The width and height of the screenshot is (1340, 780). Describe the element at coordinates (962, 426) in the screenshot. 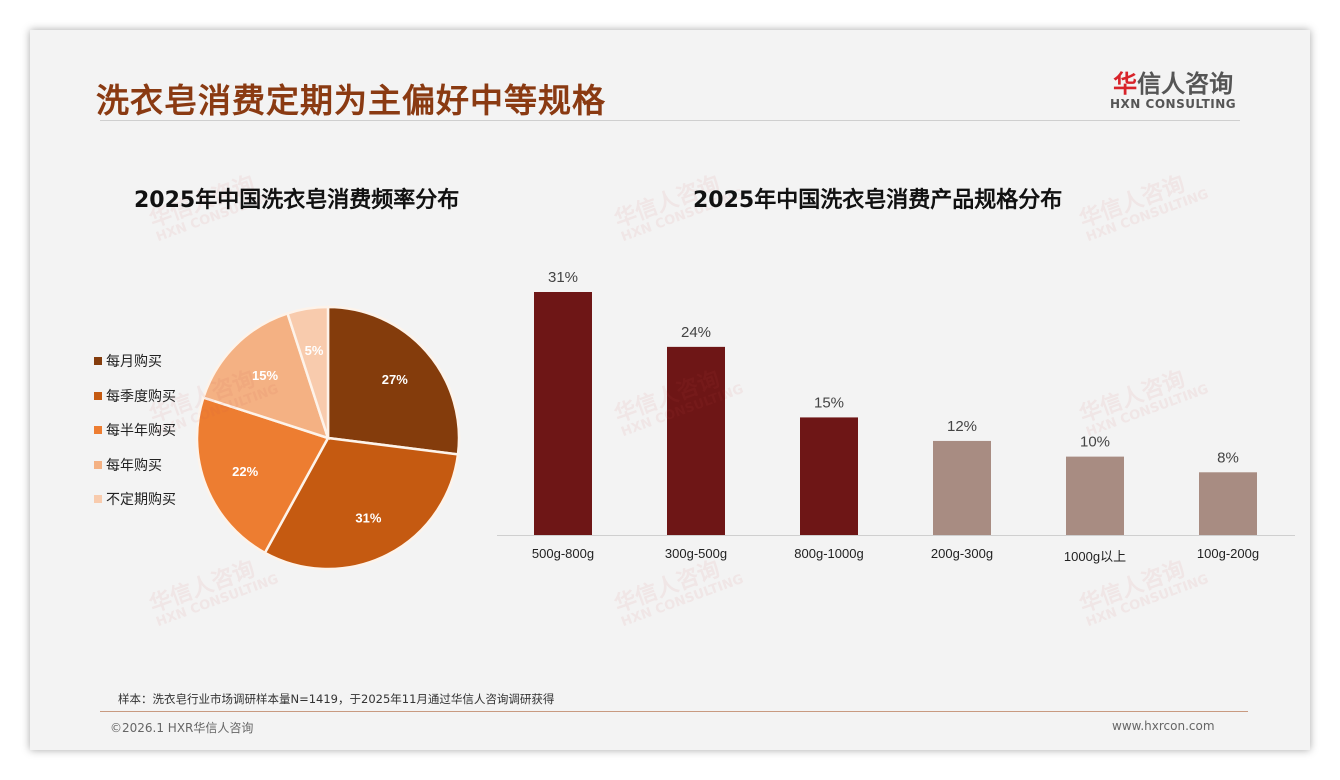

I see `bar-data-label: 12%` at that location.